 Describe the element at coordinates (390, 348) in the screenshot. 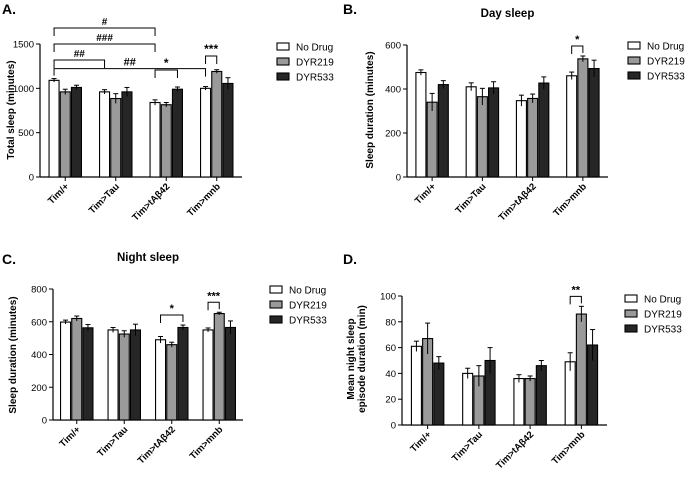

I see `y-tick-label: 60` at that location.